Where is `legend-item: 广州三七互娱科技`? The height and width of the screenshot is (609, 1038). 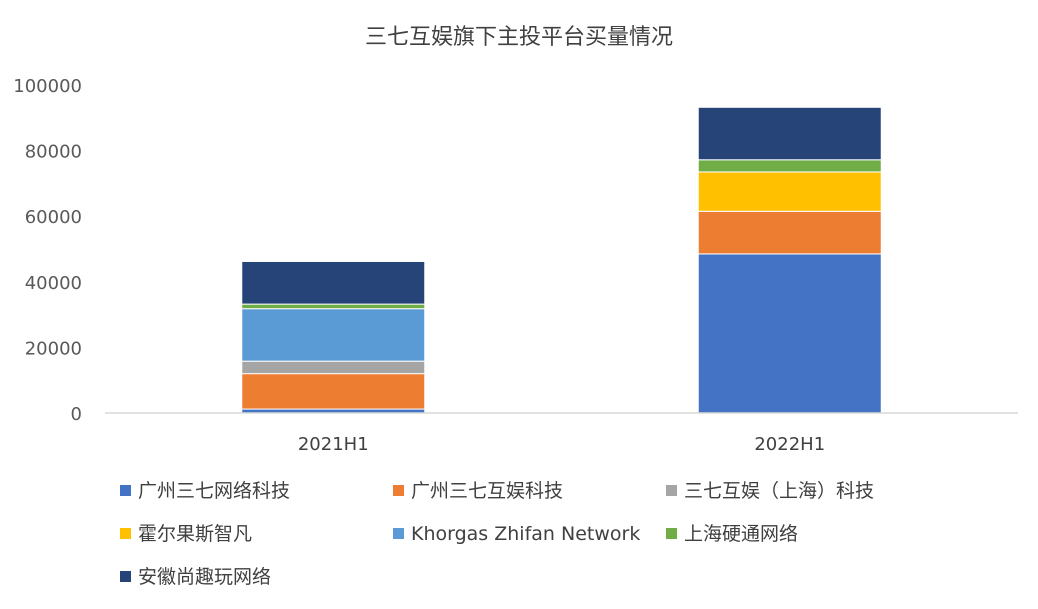
legend-item: 广州三七互娱科技 is located at coordinates (478, 491).